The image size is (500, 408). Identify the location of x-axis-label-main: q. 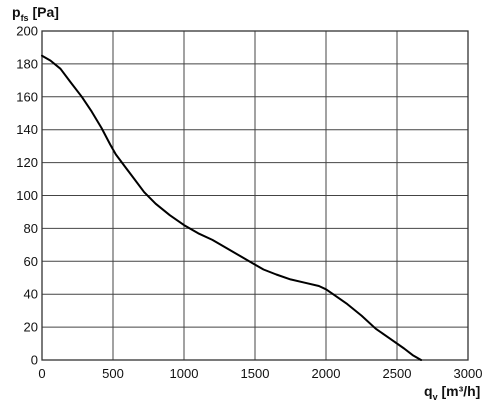
(428, 391).